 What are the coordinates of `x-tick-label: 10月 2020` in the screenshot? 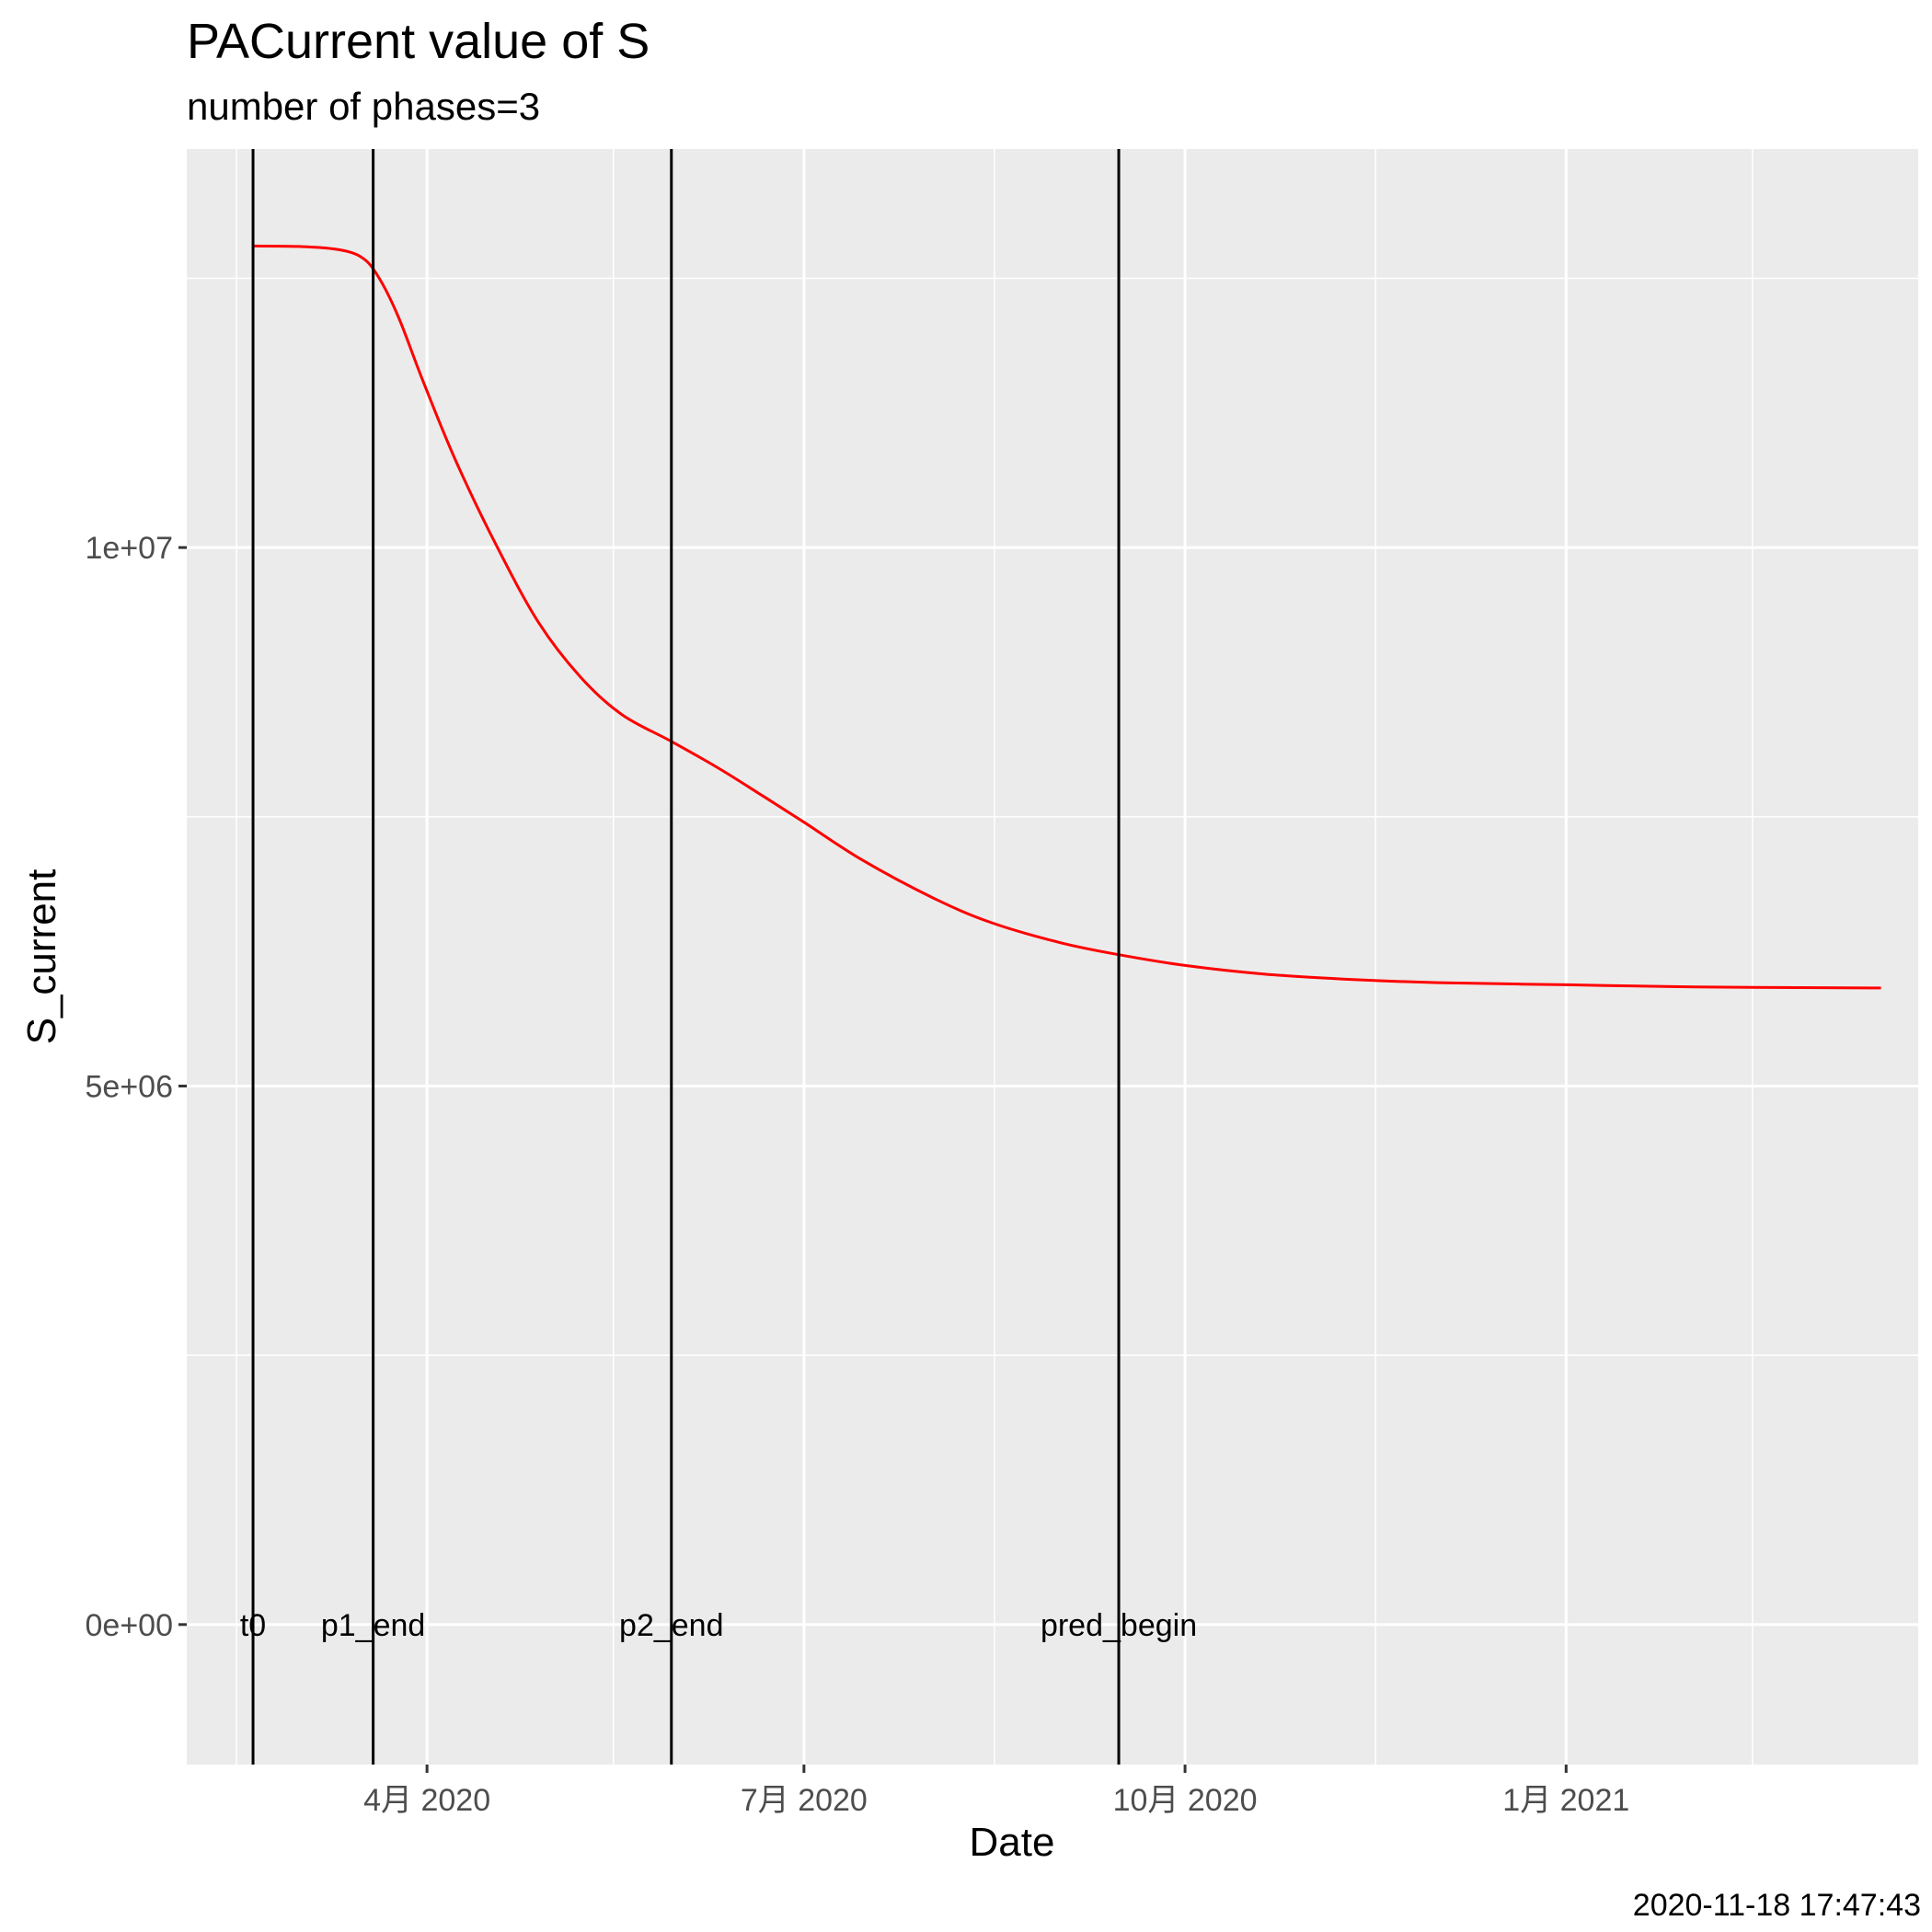 It's located at (1185, 1800).